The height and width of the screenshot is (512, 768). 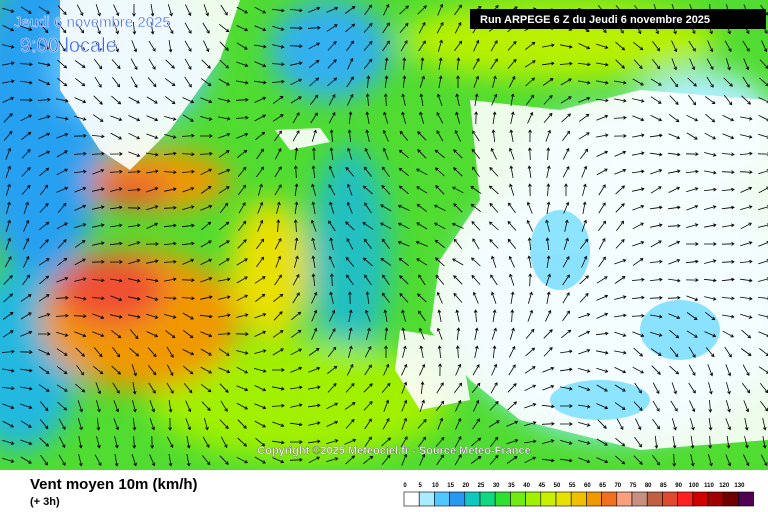 I want to click on legend-step: (+ 3h), so click(x=45, y=502).